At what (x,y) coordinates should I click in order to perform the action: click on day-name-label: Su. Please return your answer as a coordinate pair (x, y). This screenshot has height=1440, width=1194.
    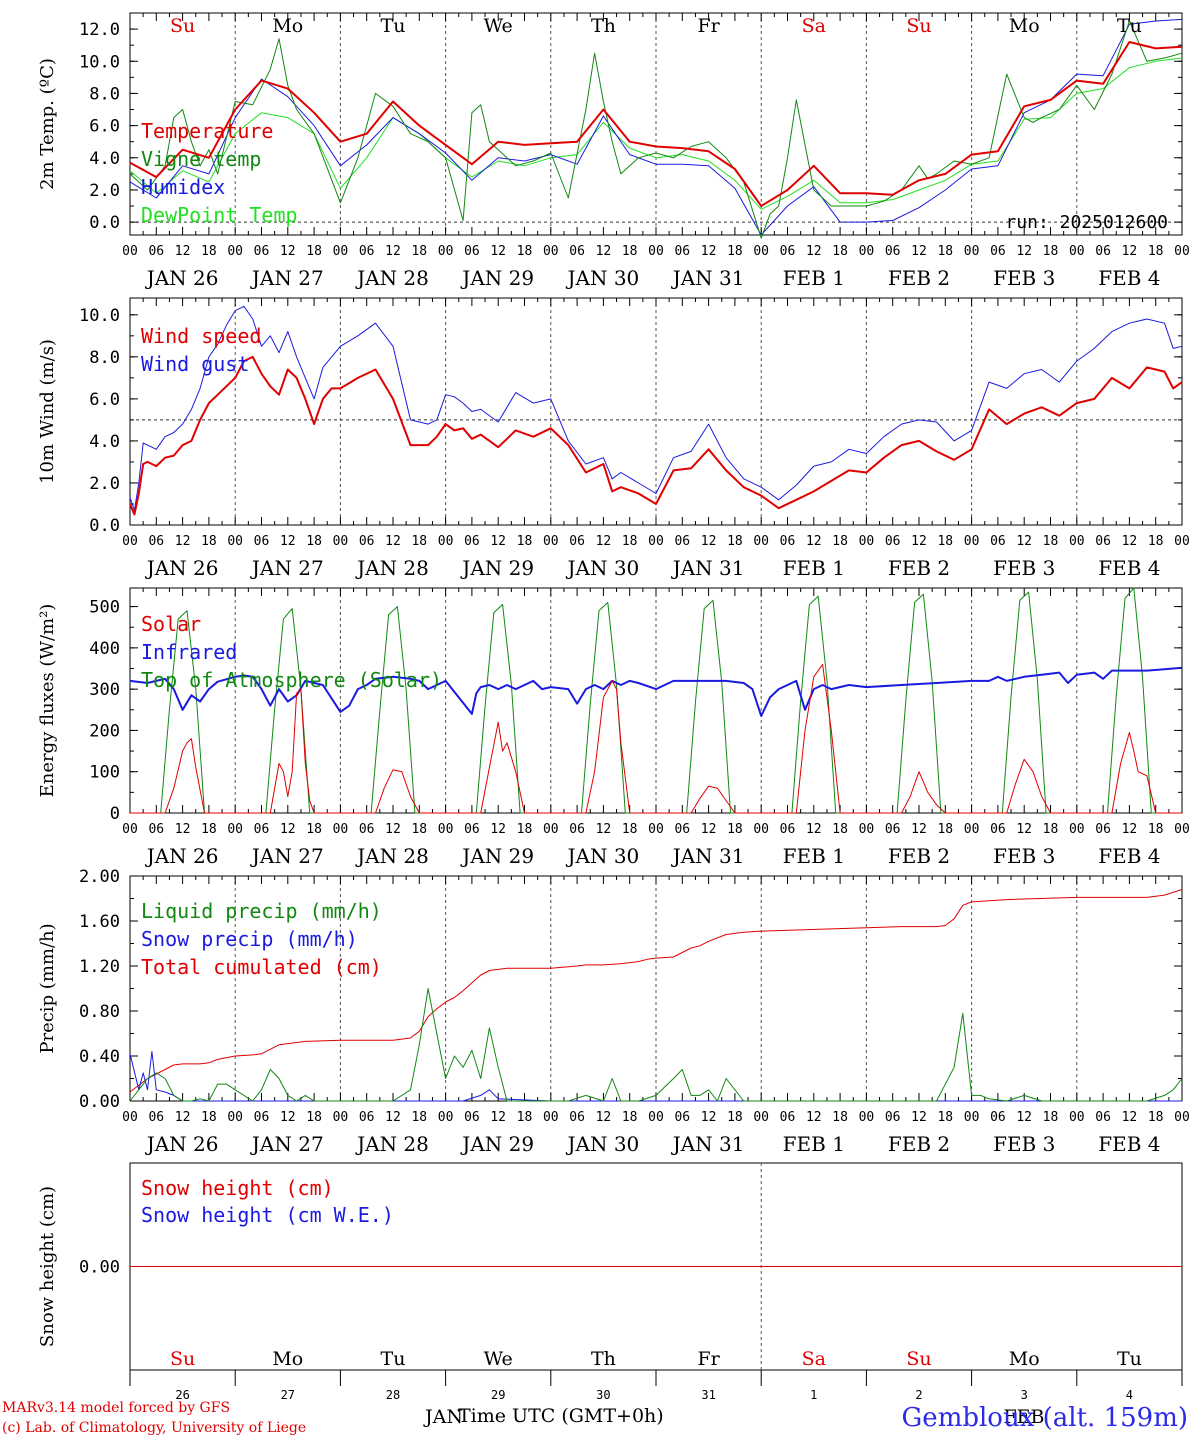
    Looking at the image, I should click on (182, 26).